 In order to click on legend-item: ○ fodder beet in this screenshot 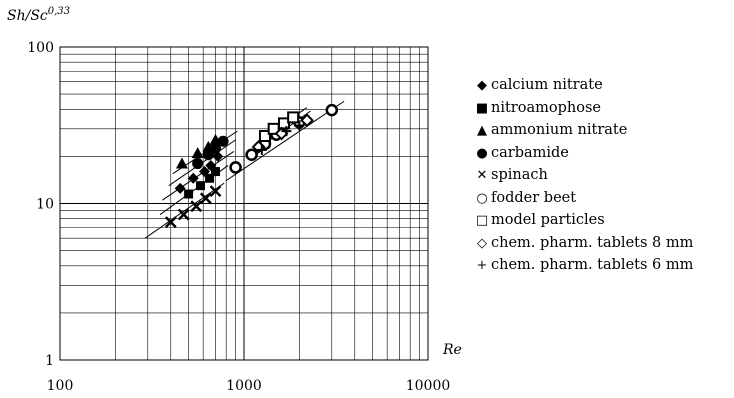, I will do `click(584, 198)`.